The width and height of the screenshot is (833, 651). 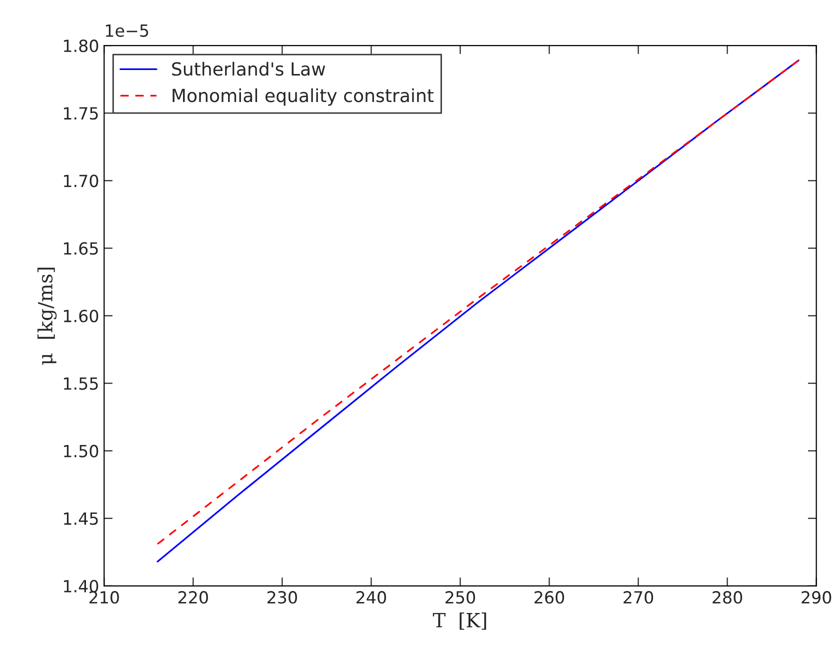 What do you see at coordinates (303, 97) in the screenshot?
I see `legend-label: Monomial equality constraint` at bounding box center [303, 97].